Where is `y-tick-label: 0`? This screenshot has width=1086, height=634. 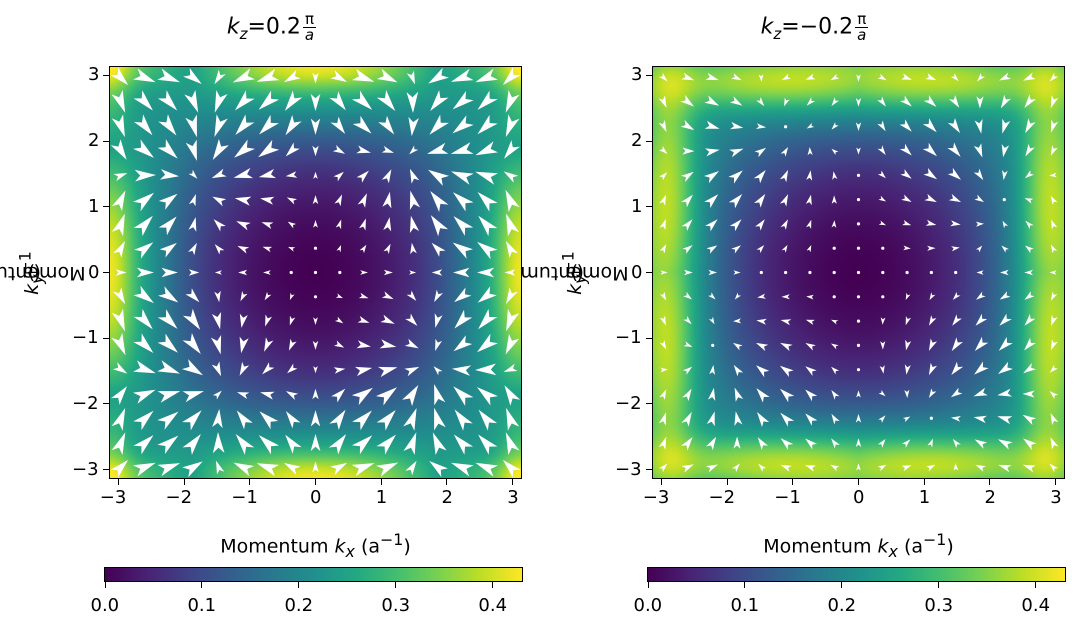
y-tick-label: 0 is located at coordinates (94, 272).